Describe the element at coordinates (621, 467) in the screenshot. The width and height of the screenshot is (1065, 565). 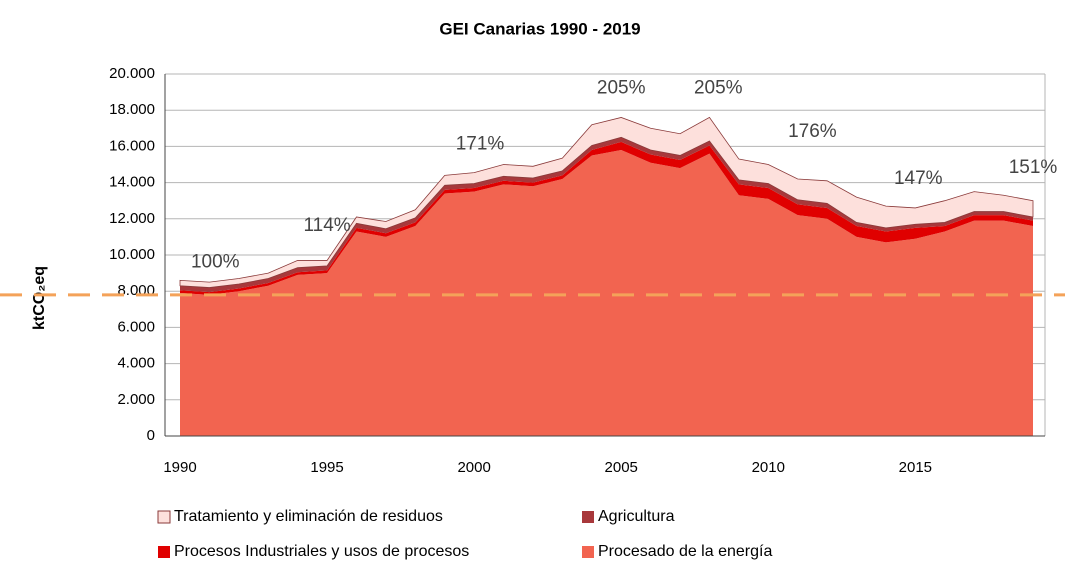
I see `x-tick-label: 2005` at that location.